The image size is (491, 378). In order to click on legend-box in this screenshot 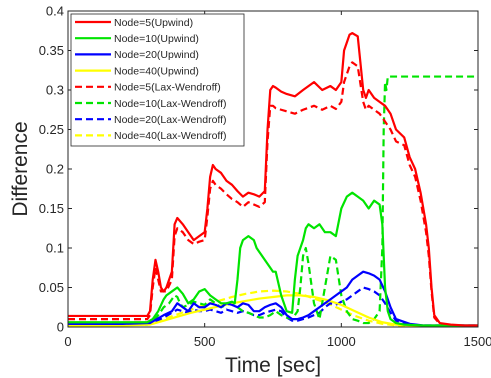, I will do `click(157, 80)`.